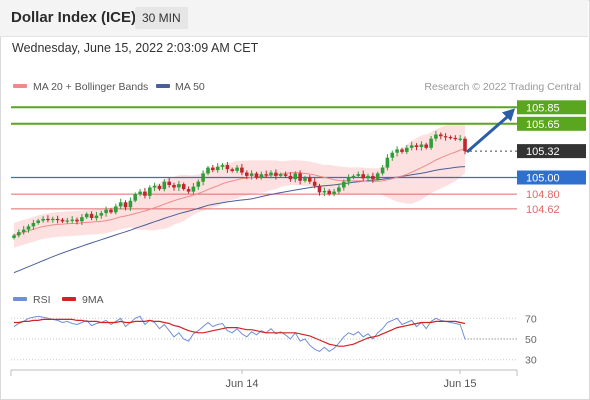 Image resolution: width=590 pixels, height=400 pixels. What do you see at coordinates (74, 17) in the screenshot?
I see `instrument-title: Dollar Index (ICE)` at bounding box center [74, 17].